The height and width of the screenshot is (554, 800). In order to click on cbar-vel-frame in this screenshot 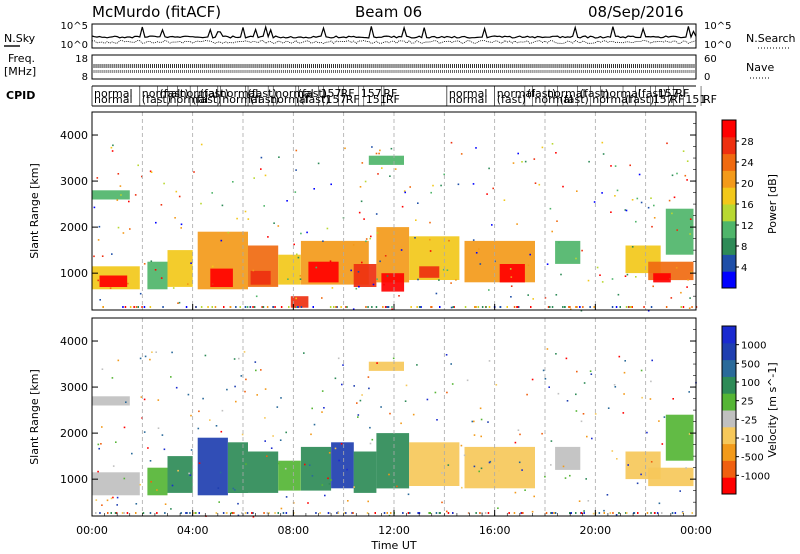, I will do `click(729, 410)`.